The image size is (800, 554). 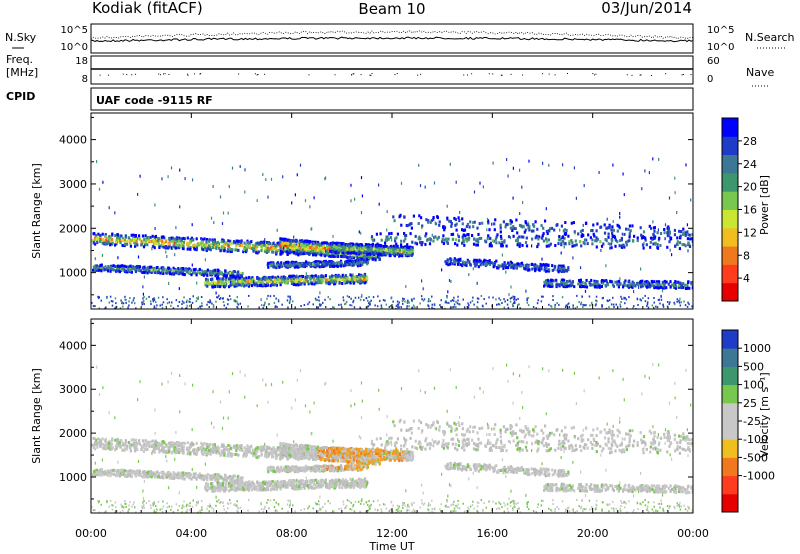 What do you see at coordinates (750, 164) in the screenshot?
I see `colorbar-tick-label: 24` at bounding box center [750, 164].